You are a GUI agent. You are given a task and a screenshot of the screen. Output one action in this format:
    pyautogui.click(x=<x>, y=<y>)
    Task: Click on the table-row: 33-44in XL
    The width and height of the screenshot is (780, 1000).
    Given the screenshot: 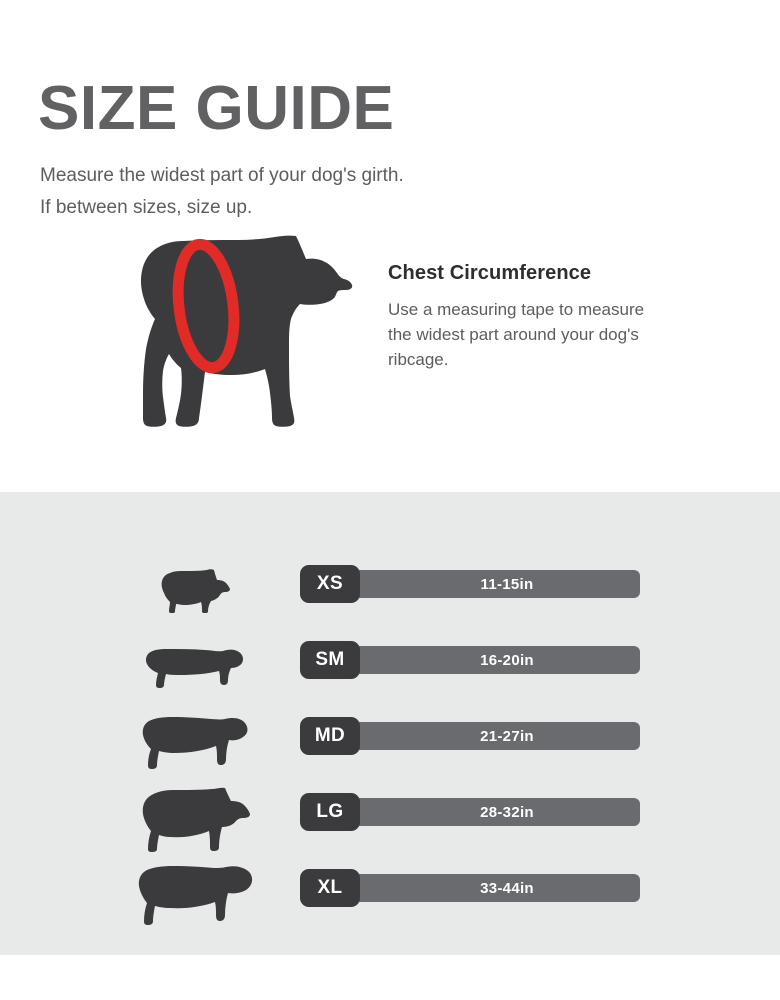 What is the action you would take?
    pyautogui.click(x=390, y=895)
    